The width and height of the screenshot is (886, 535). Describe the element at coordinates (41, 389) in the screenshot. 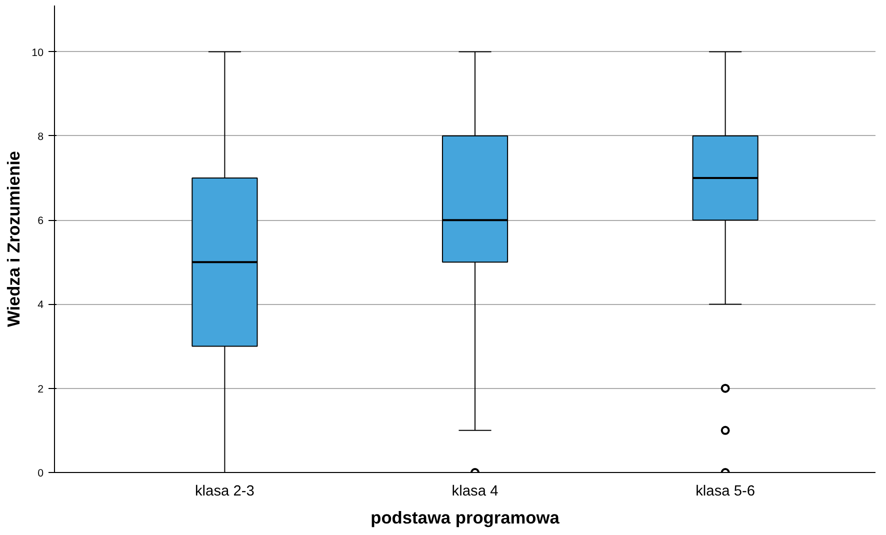

I see `y-tick-label: 2` at that location.